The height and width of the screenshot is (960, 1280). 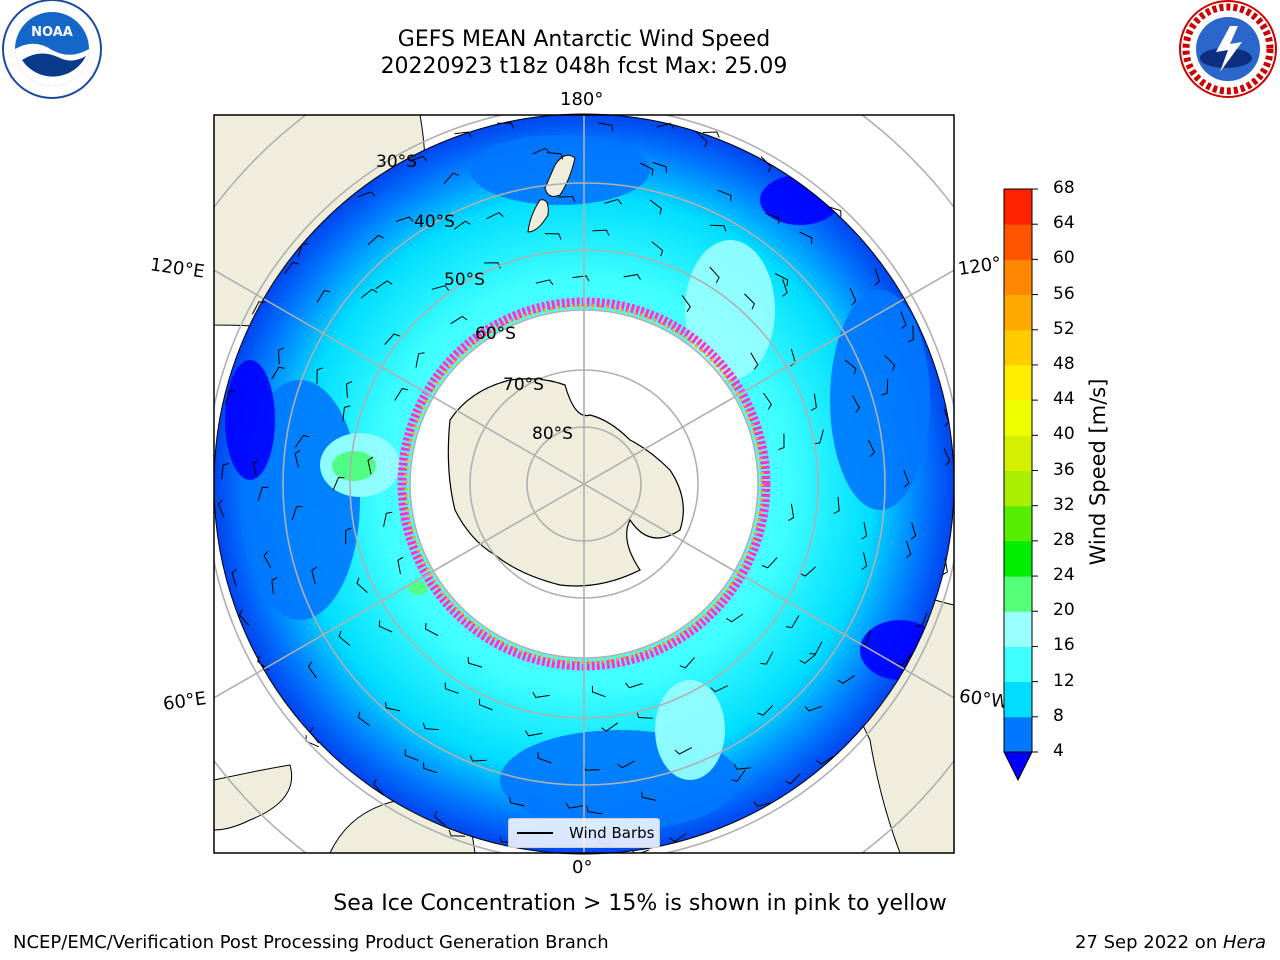 I want to click on lon-label-0: 0°, so click(x=582, y=867).